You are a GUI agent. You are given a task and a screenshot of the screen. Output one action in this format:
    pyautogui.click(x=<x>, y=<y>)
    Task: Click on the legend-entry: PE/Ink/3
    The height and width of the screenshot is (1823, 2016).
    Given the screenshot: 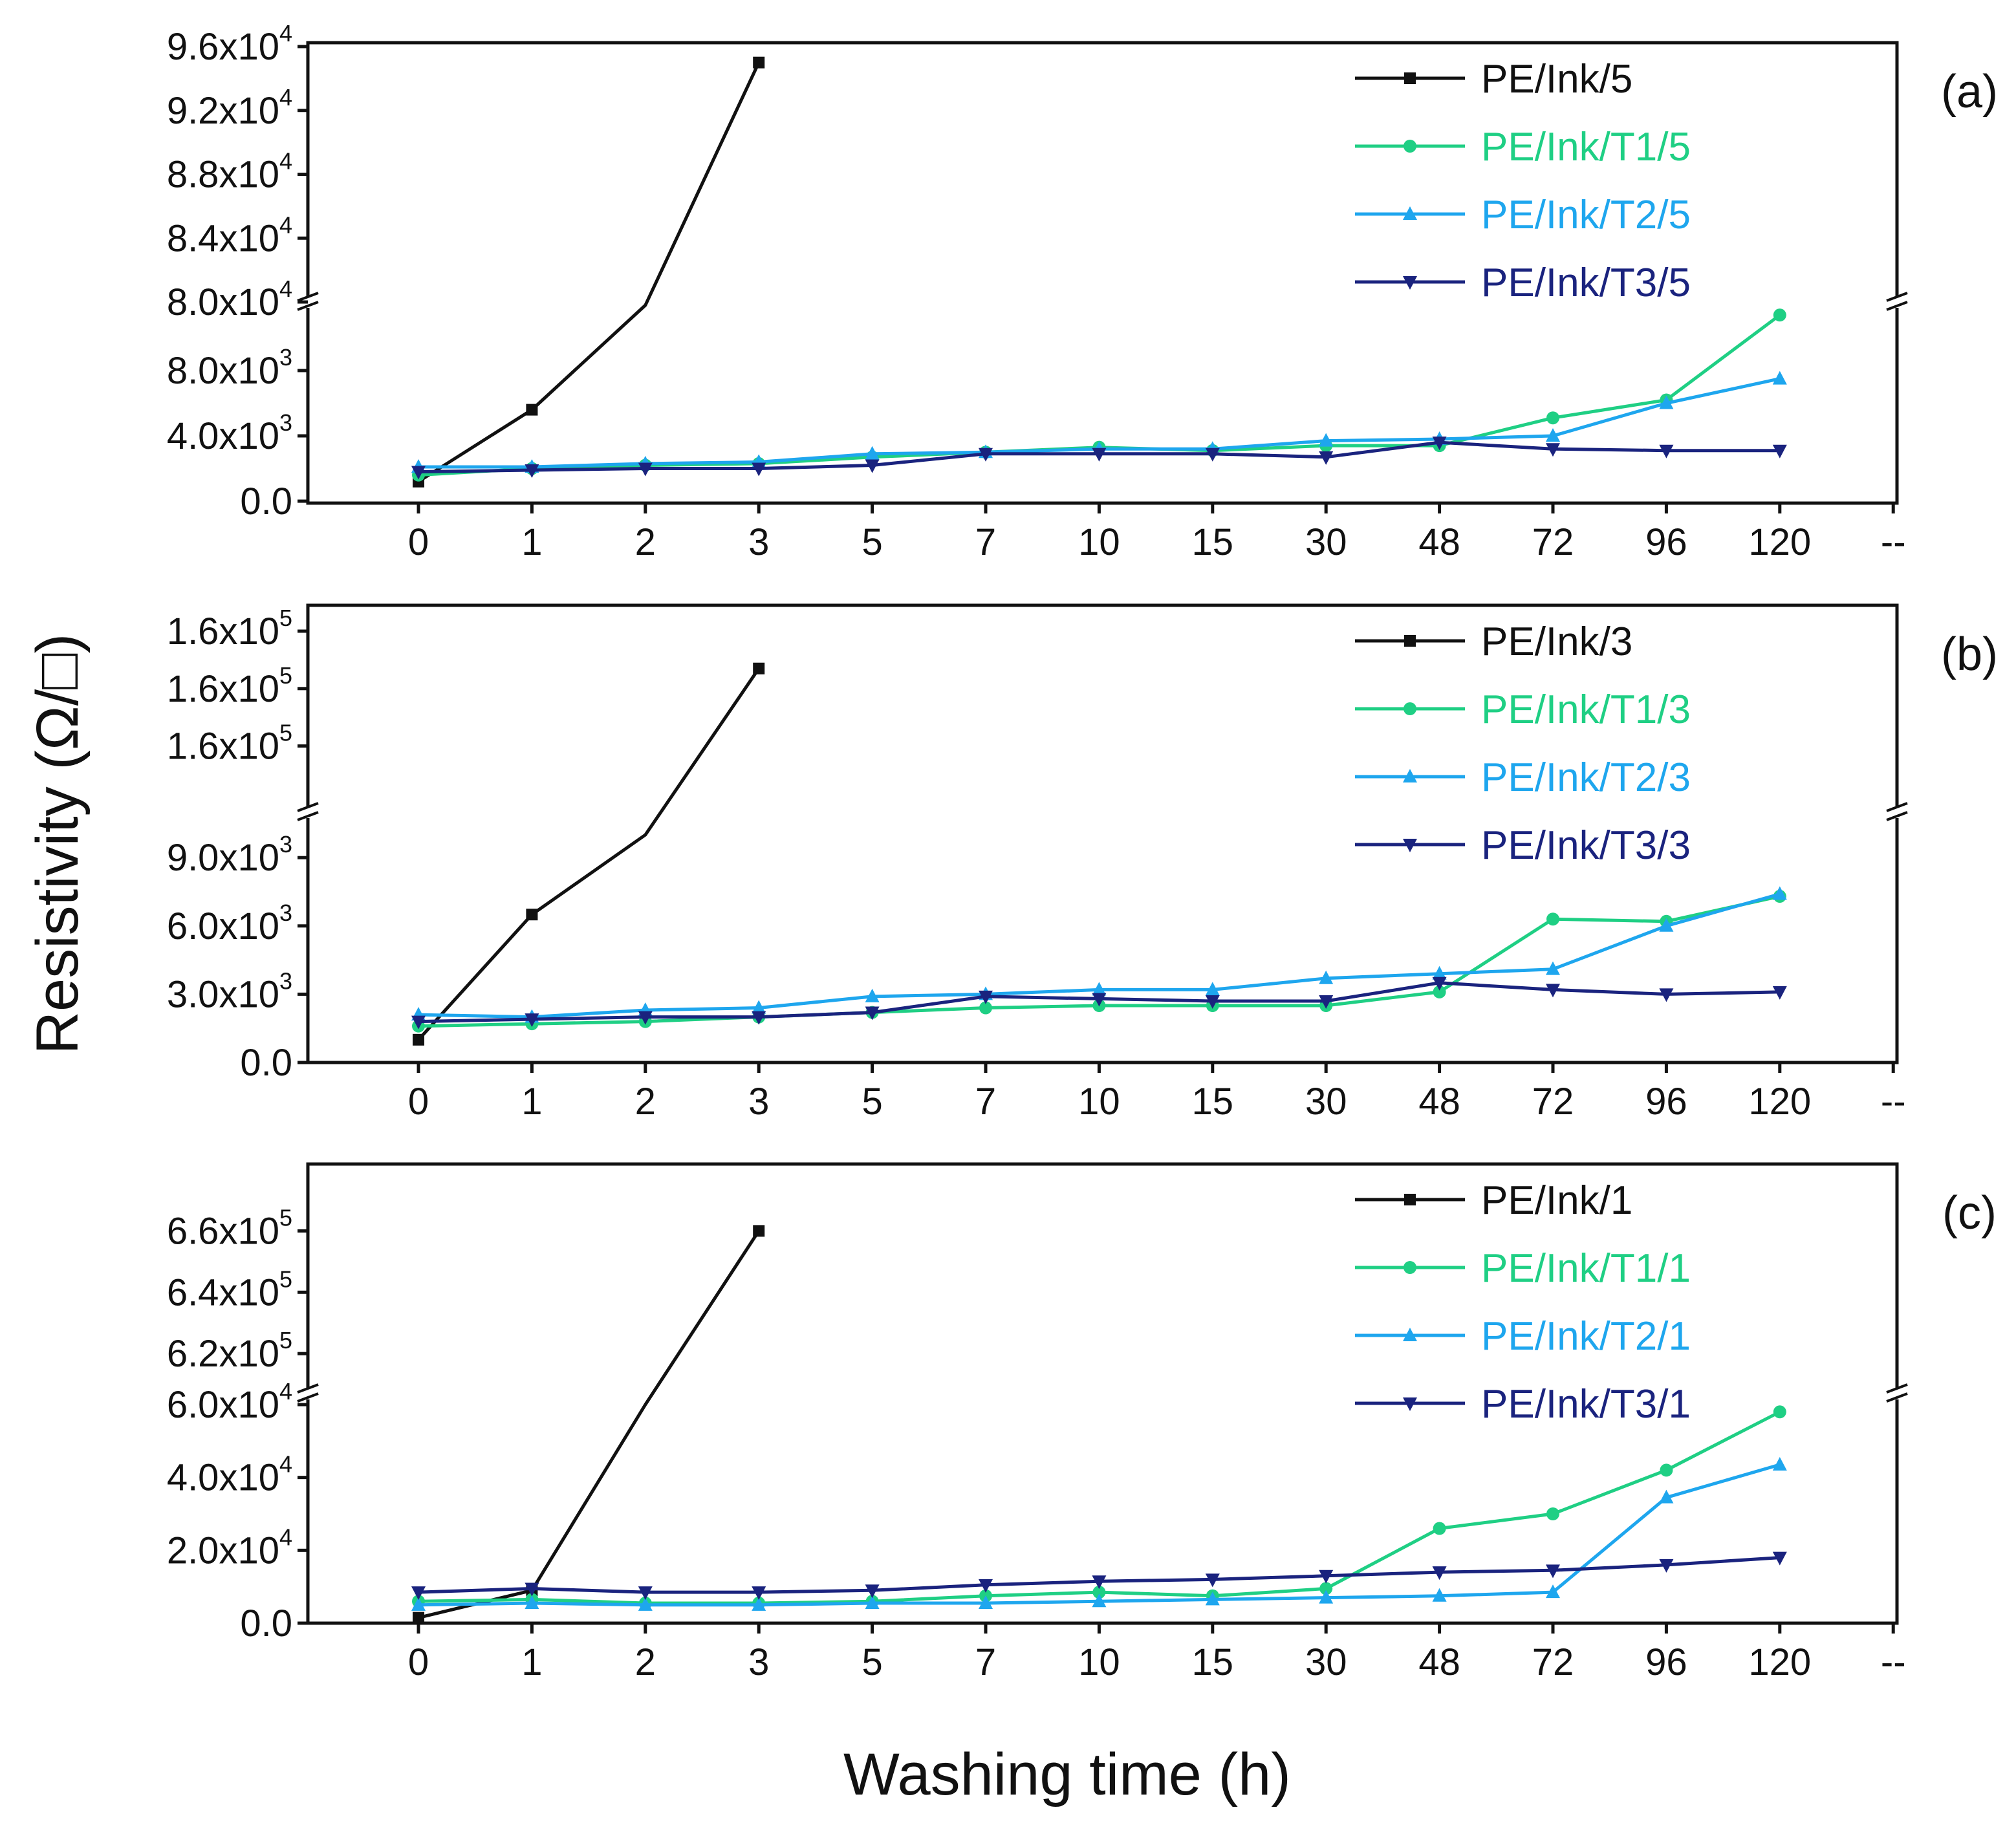 What is the action you would take?
    pyautogui.click(x=1493, y=642)
    